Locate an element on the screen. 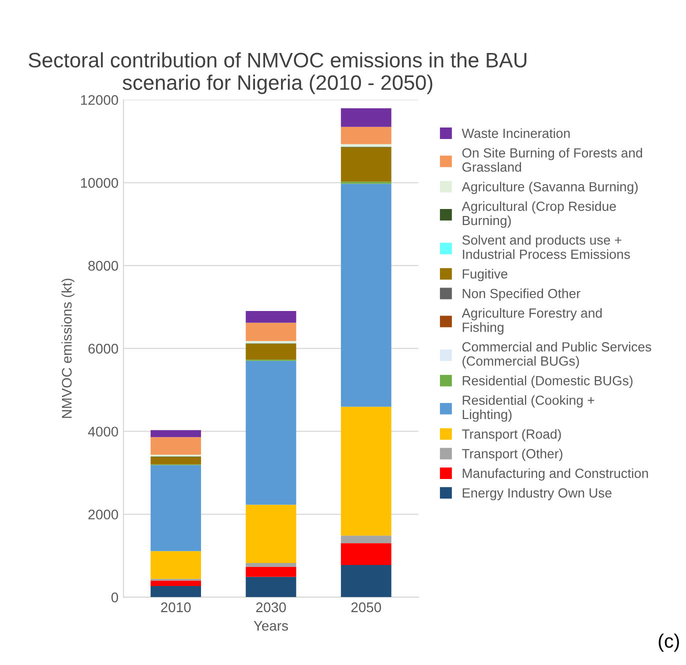 The width and height of the screenshot is (686, 665). legend-label: Residential (Cooking + Lighting) is located at coordinates (528, 408).